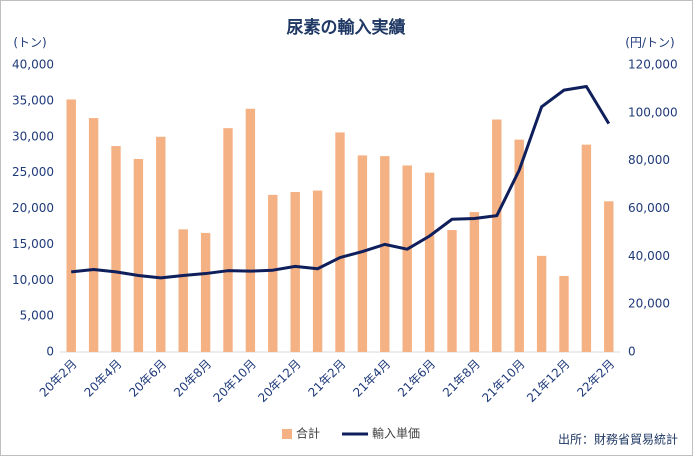 The image size is (693, 460). I want to click on y2-tick-label: 80,000, so click(649, 160).